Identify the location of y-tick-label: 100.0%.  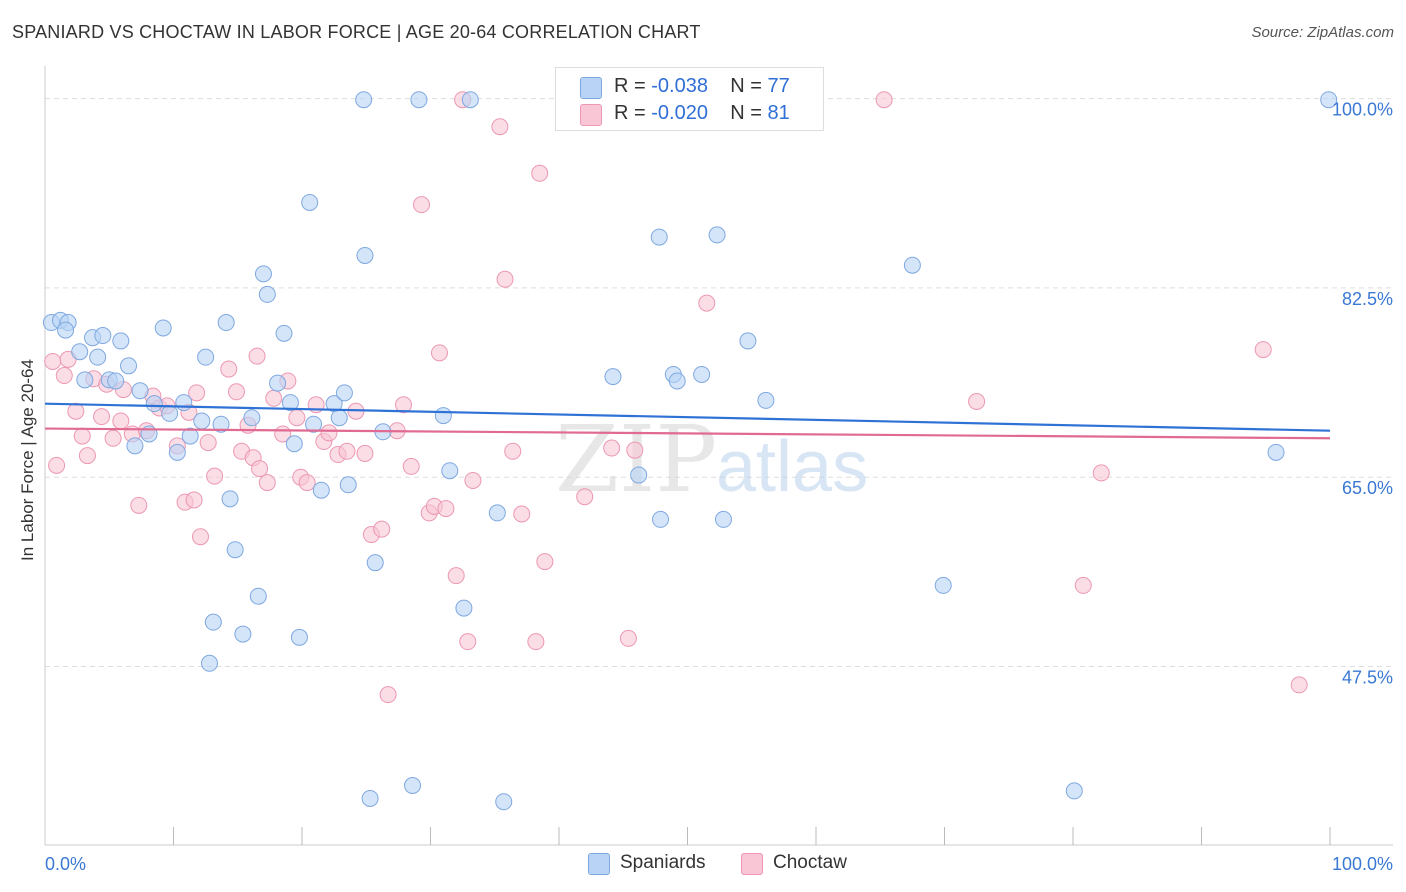
(1362, 110).